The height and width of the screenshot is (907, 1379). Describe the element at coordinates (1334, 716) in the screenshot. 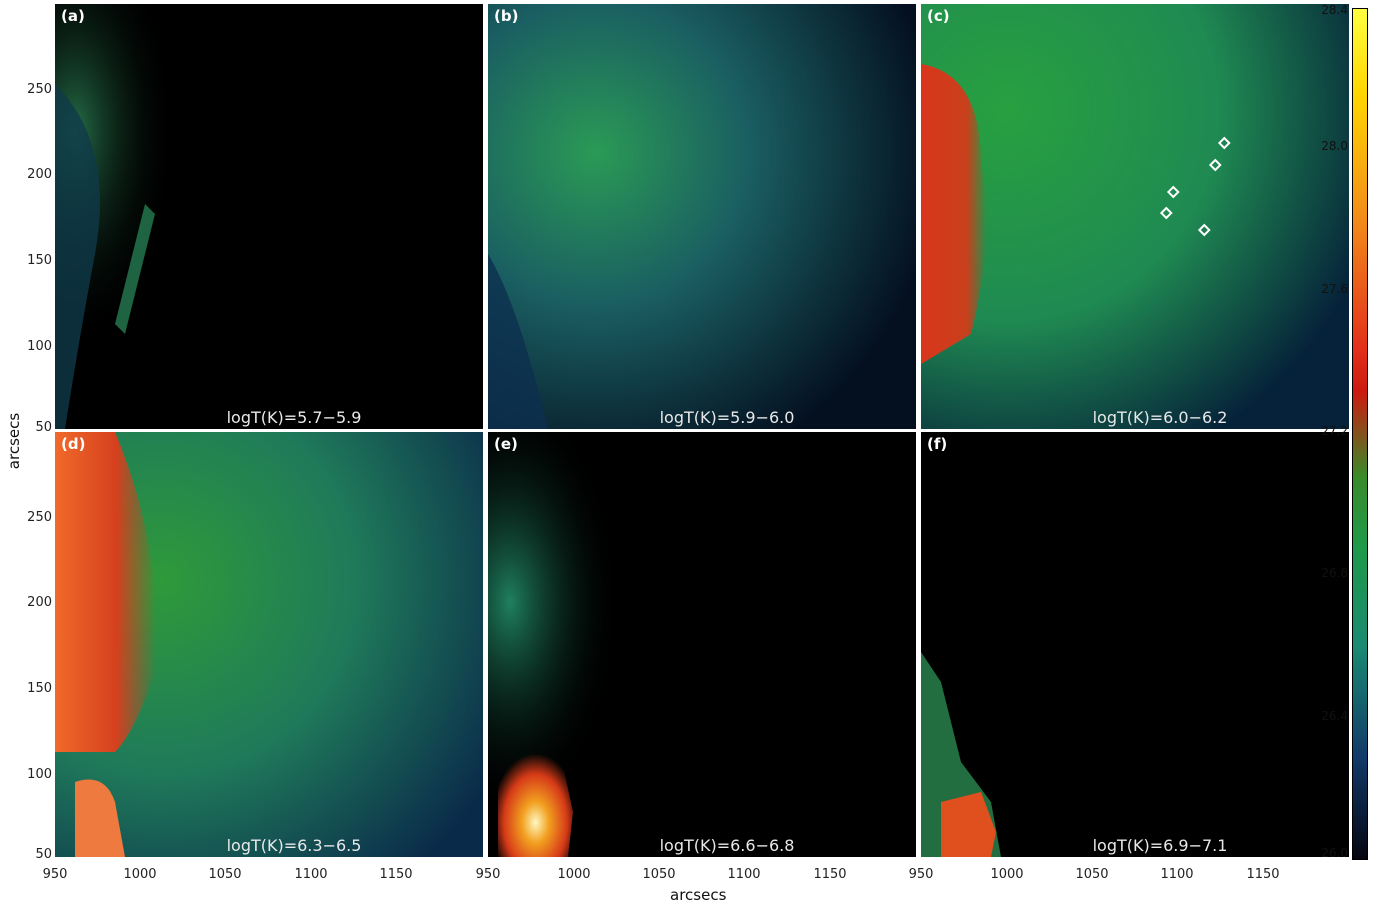

I see `colorbar-tick-label: 26.4` at that location.